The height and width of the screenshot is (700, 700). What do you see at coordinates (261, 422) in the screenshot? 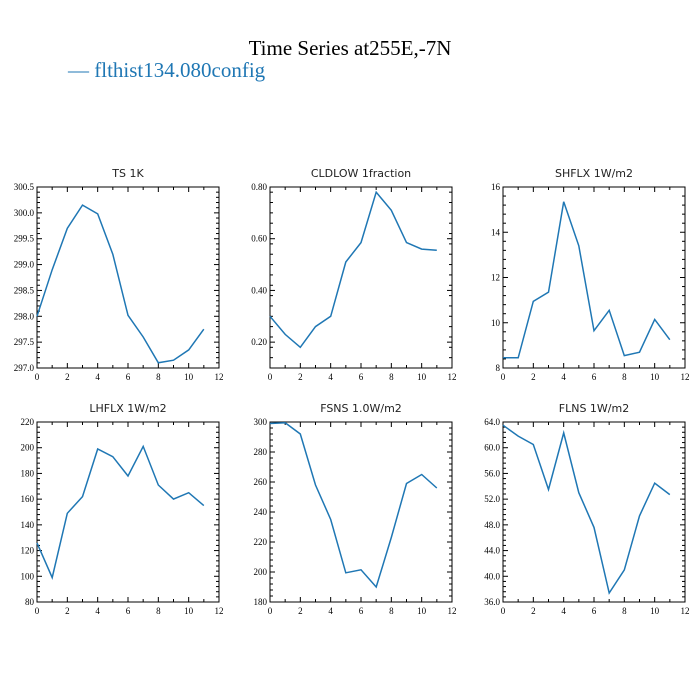
I see `y-tick-label: 300` at bounding box center [261, 422].